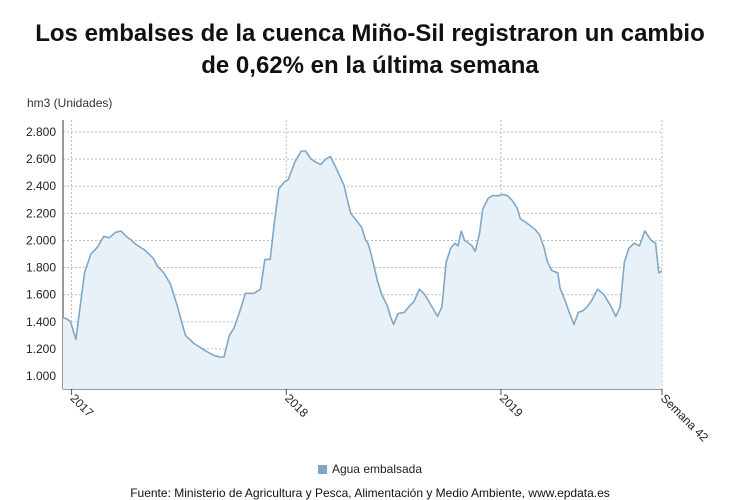 The width and height of the screenshot is (740, 500). What do you see at coordinates (41, 349) in the screenshot?
I see `y-tick-label: 1.200` at bounding box center [41, 349].